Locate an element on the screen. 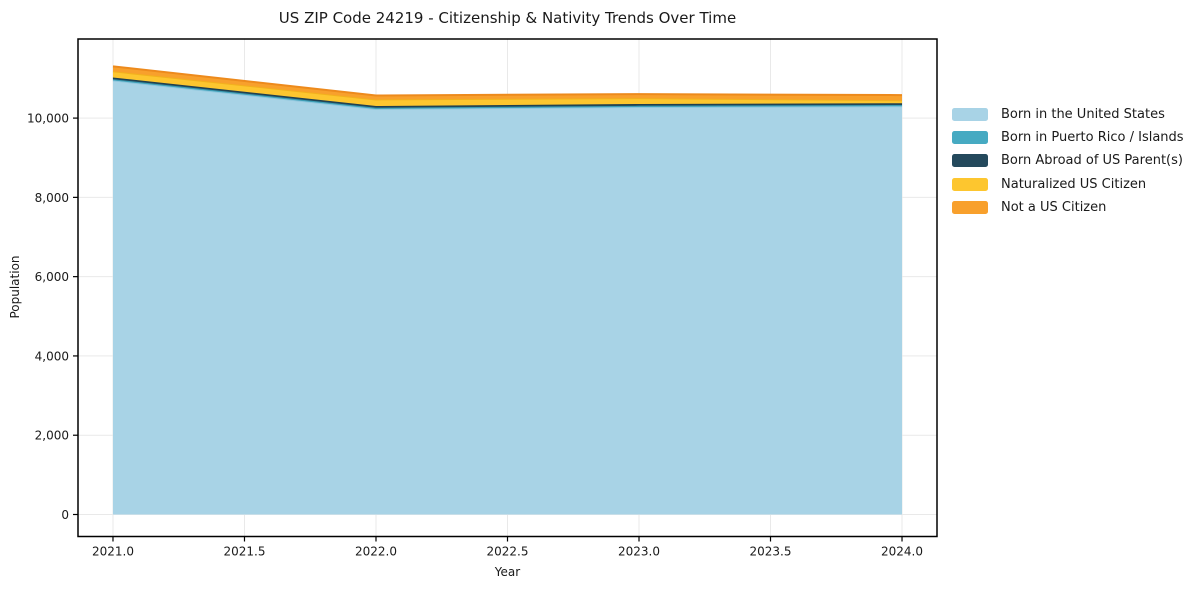  legend-swatch-born-in-the-united-states is located at coordinates (970, 115).